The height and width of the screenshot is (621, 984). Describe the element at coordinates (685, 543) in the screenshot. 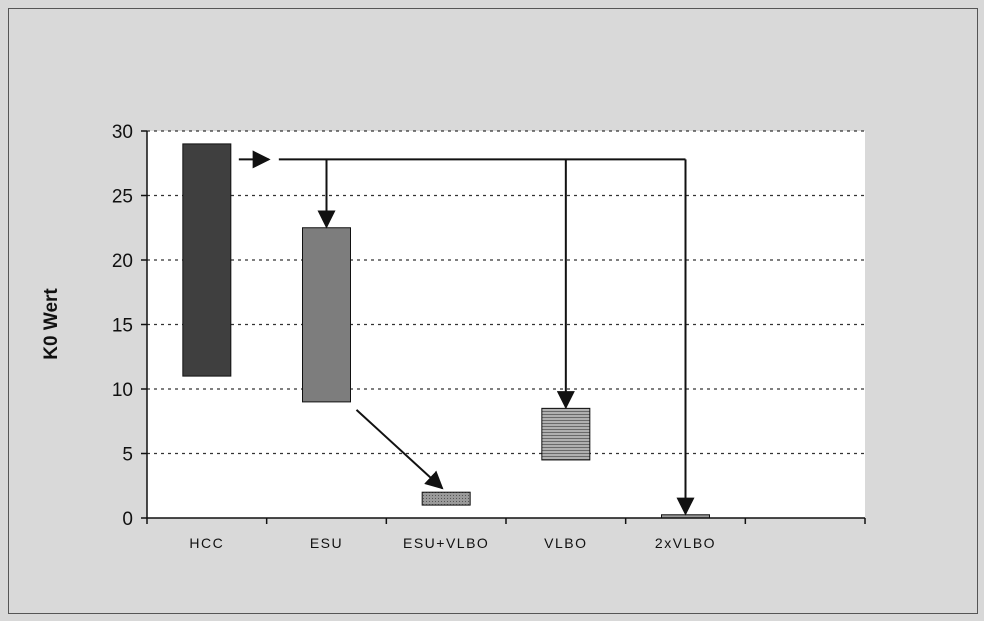

I see `x-tick-label: 2xVLBO` at that location.